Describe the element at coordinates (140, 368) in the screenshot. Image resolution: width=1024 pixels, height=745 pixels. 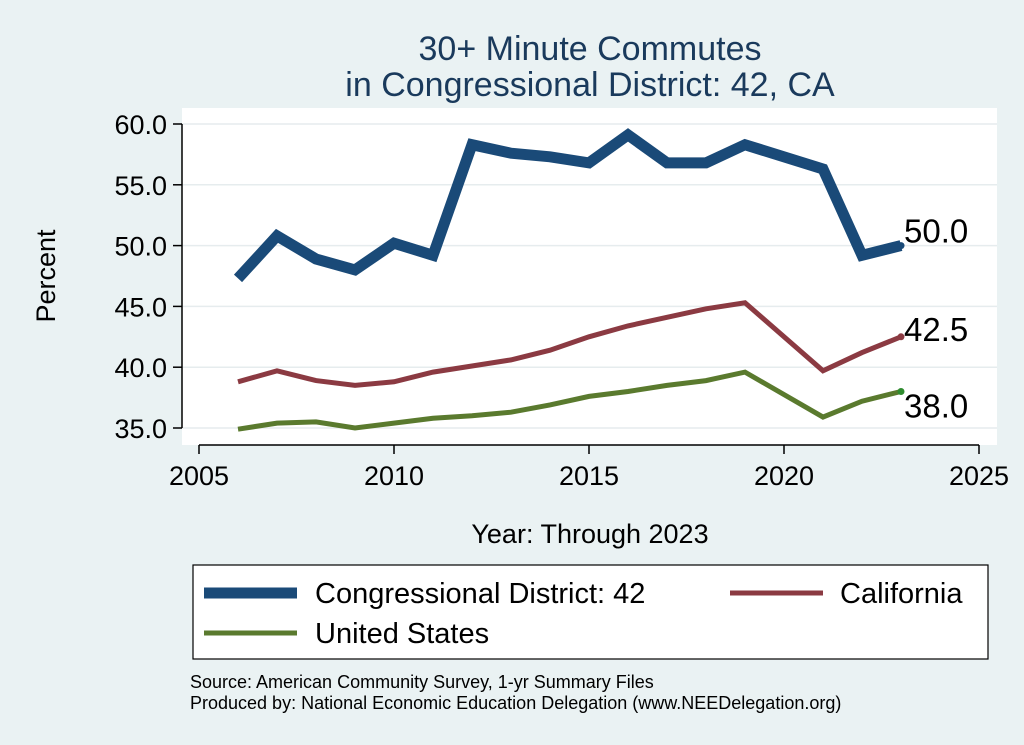
I see `y-tick-label-40: 40.0` at that location.